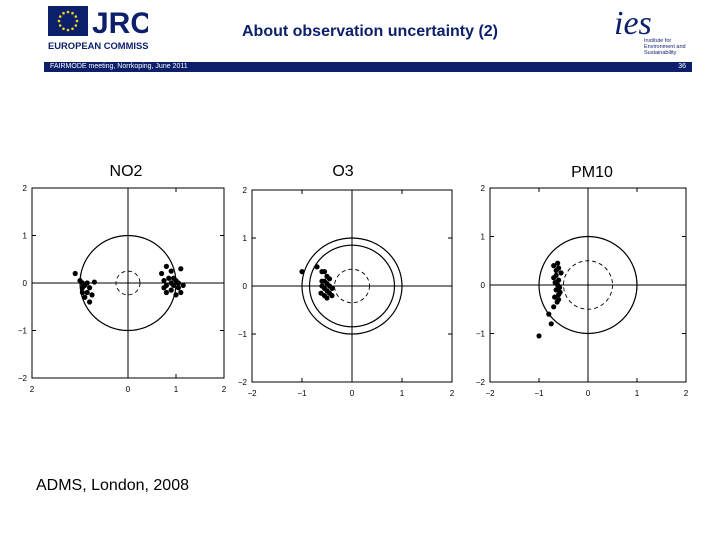 The image size is (720, 540). Describe the element at coordinates (98, 45) in the screenshot. I see `jrc-logo-subtitle: EUROPEAN COMMISSION` at that location.